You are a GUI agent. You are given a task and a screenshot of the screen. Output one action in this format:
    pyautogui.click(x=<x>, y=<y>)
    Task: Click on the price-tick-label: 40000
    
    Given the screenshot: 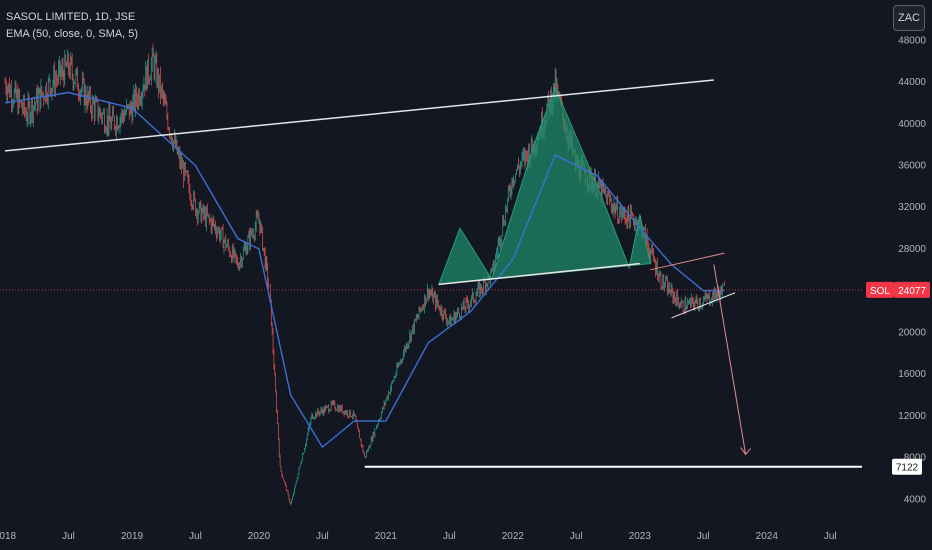 What is the action you would take?
    pyautogui.click(x=912, y=124)
    